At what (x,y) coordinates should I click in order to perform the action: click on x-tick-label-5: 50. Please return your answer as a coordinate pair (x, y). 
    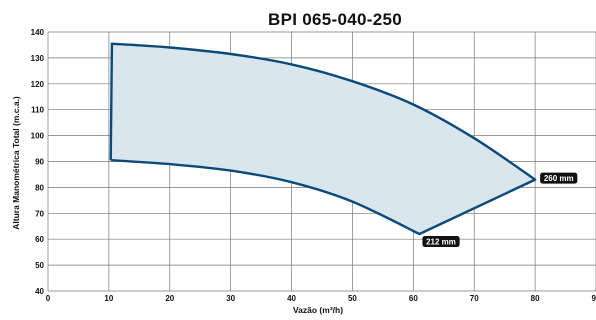
    Looking at the image, I should click on (352, 298).